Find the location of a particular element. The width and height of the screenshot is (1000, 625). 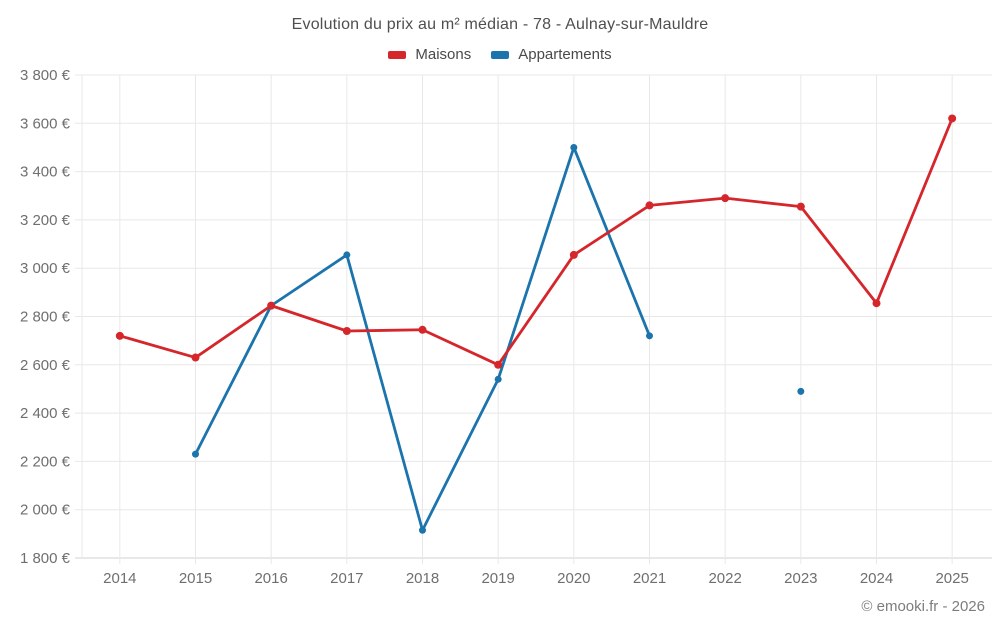

y-axis-tick-label: 2 600 € is located at coordinates (45, 365).